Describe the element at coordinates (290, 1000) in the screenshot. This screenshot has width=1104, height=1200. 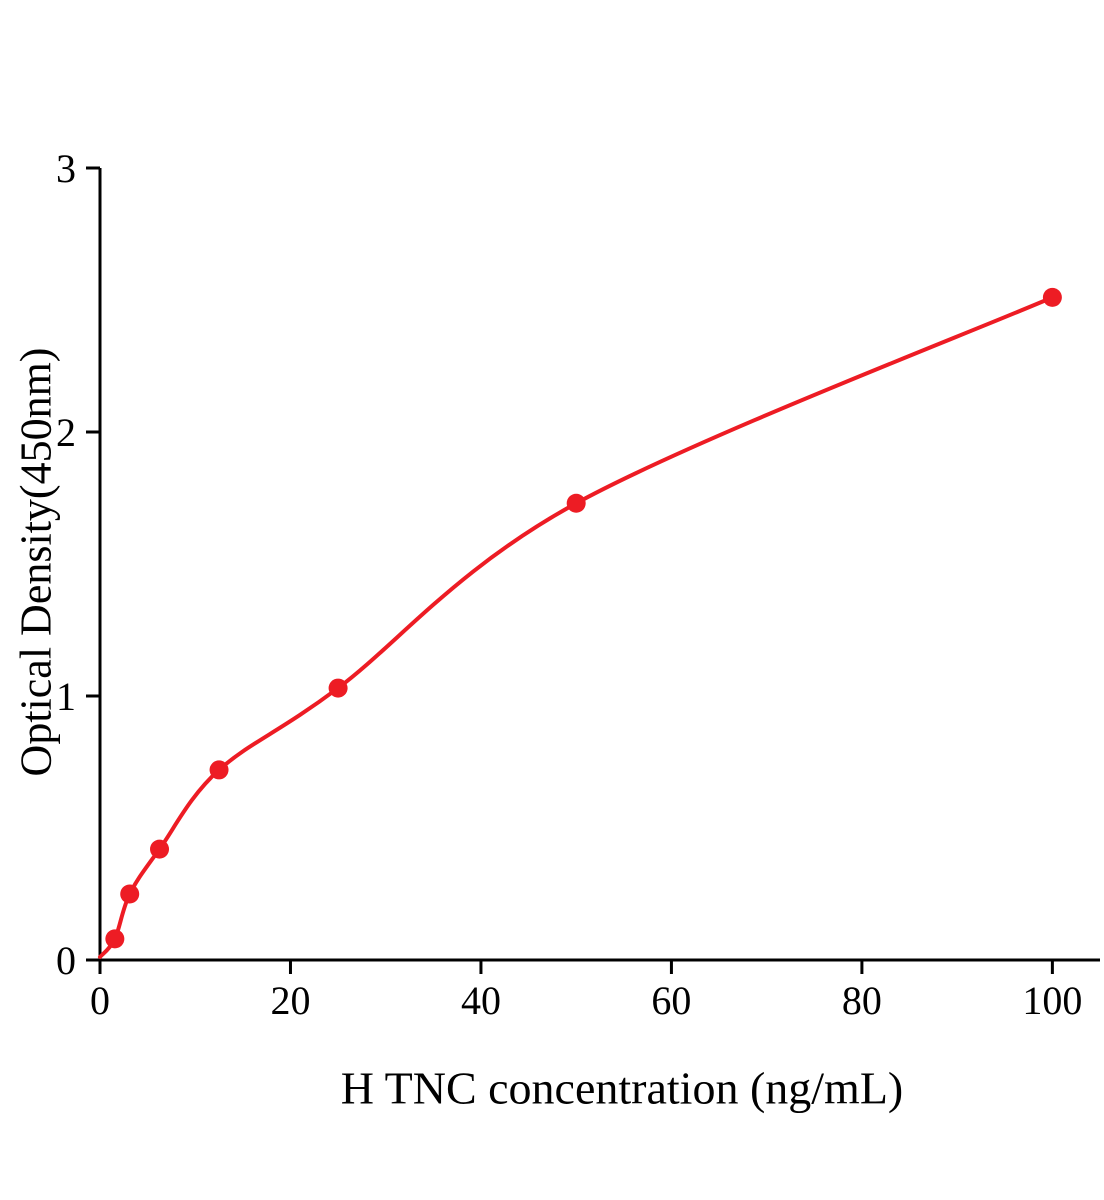
I see `x-tick-label: 20` at that location.